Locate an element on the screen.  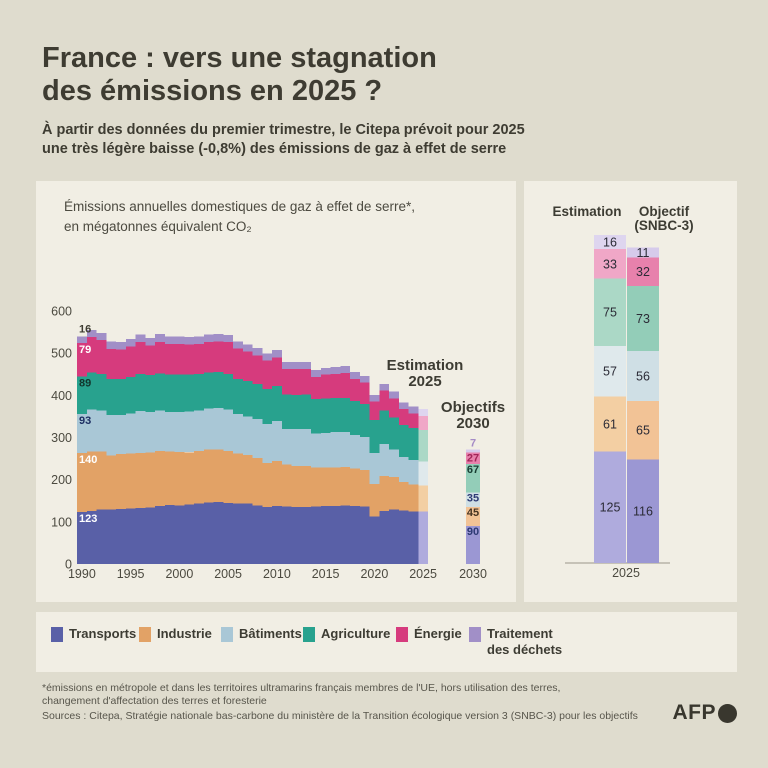
x-axis-tick: 2015 is located at coordinates (326, 574).